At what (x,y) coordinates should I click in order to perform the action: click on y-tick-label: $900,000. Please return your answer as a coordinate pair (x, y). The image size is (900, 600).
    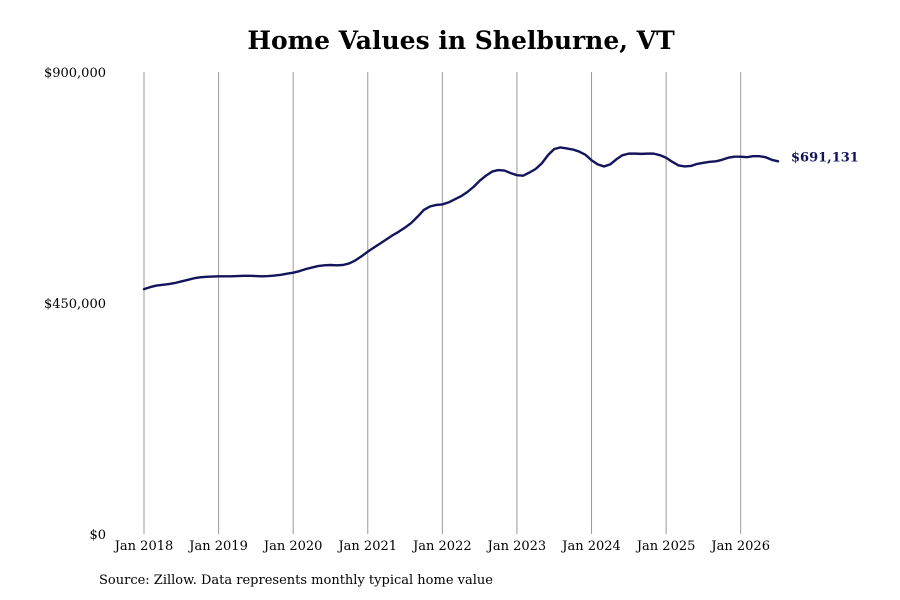
    Looking at the image, I should click on (75, 73).